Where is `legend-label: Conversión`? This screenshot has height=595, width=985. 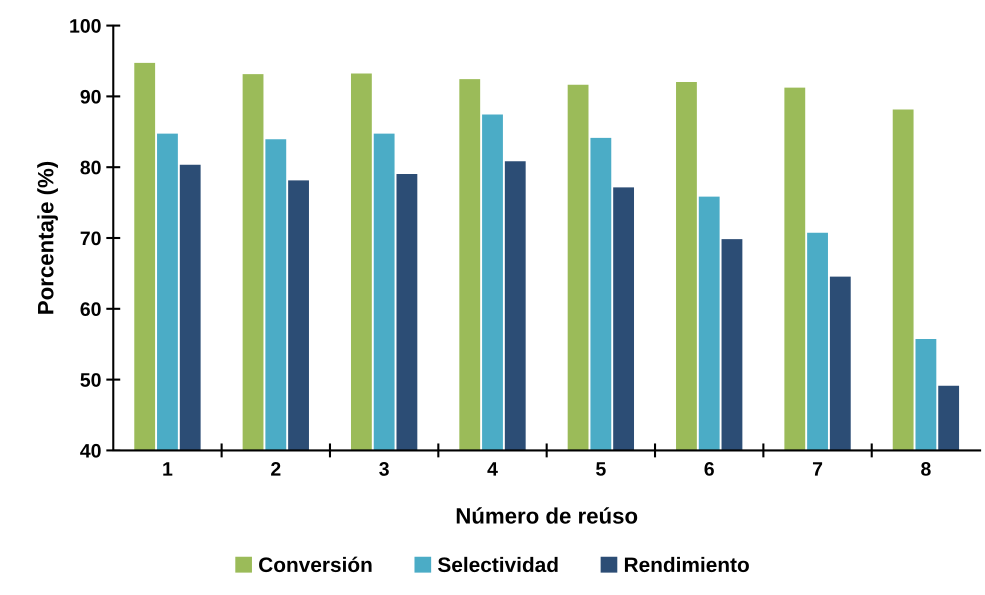 legend-label: Conversión is located at coordinates (315, 564).